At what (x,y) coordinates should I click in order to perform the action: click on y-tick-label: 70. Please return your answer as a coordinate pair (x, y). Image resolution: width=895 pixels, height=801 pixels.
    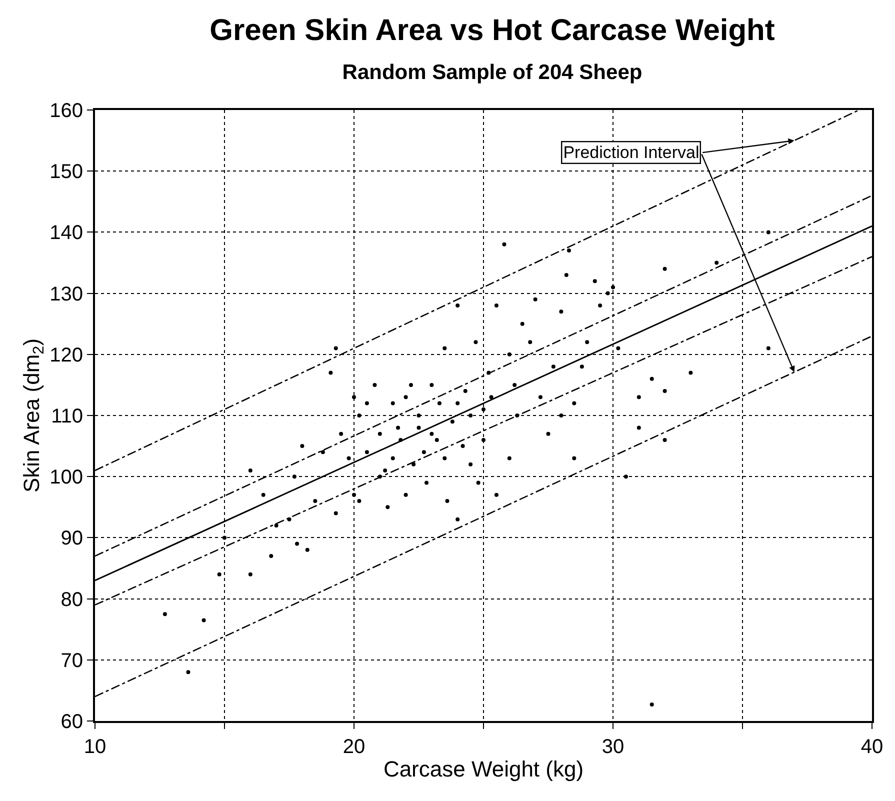
    Looking at the image, I should click on (71, 661).